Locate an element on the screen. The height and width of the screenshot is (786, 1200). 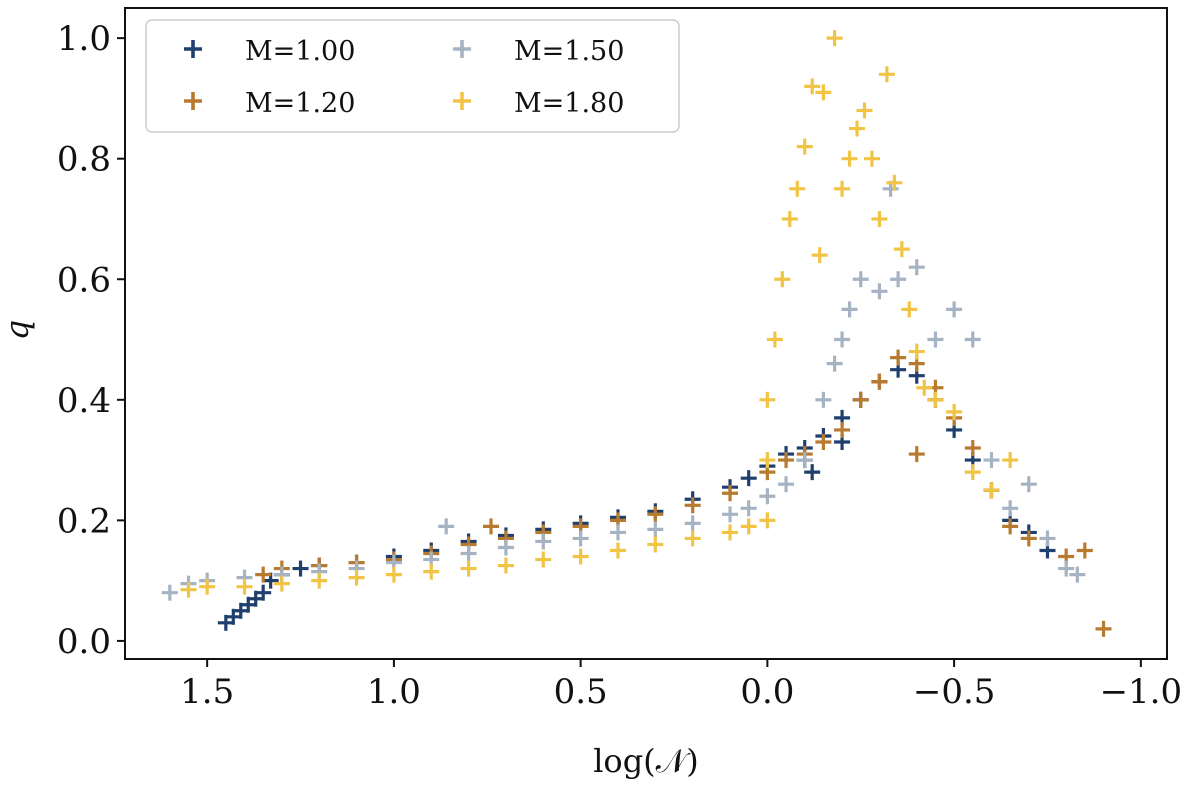
x-axis: 1.5 1.0 0.5 0.0 −0.5 −1.0 is located at coordinates (681, 685).